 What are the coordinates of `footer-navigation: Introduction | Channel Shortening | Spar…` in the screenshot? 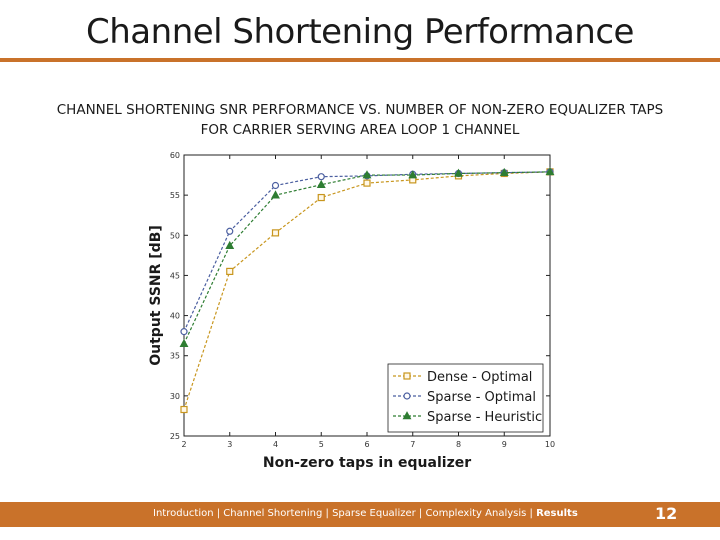 It's located at (365, 513).